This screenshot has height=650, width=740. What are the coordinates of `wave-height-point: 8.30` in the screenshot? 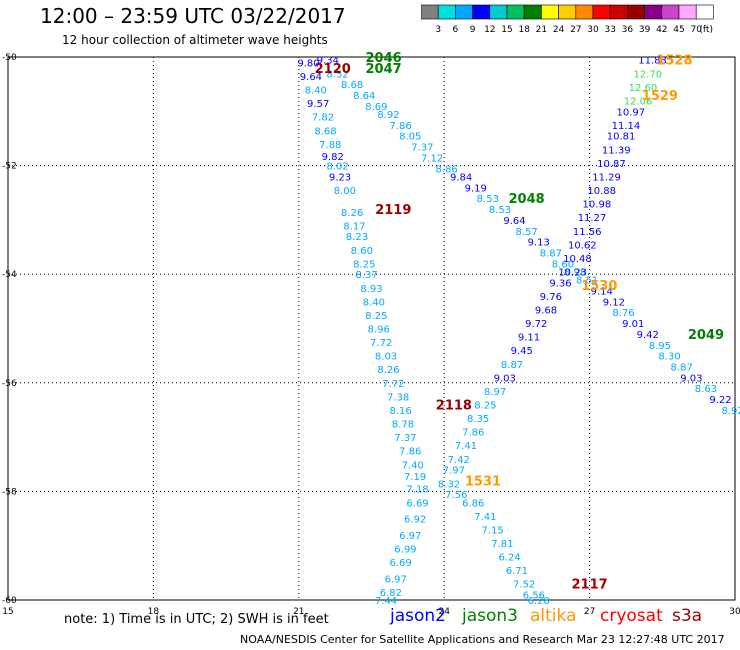 It's located at (669, 357).